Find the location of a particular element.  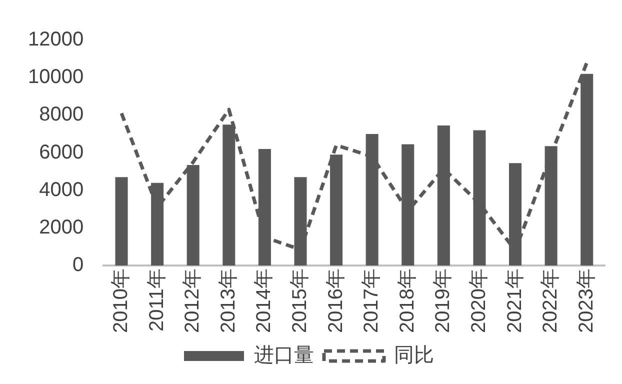

x-tick-label: 2016年 is located at coordinates (335, 301).